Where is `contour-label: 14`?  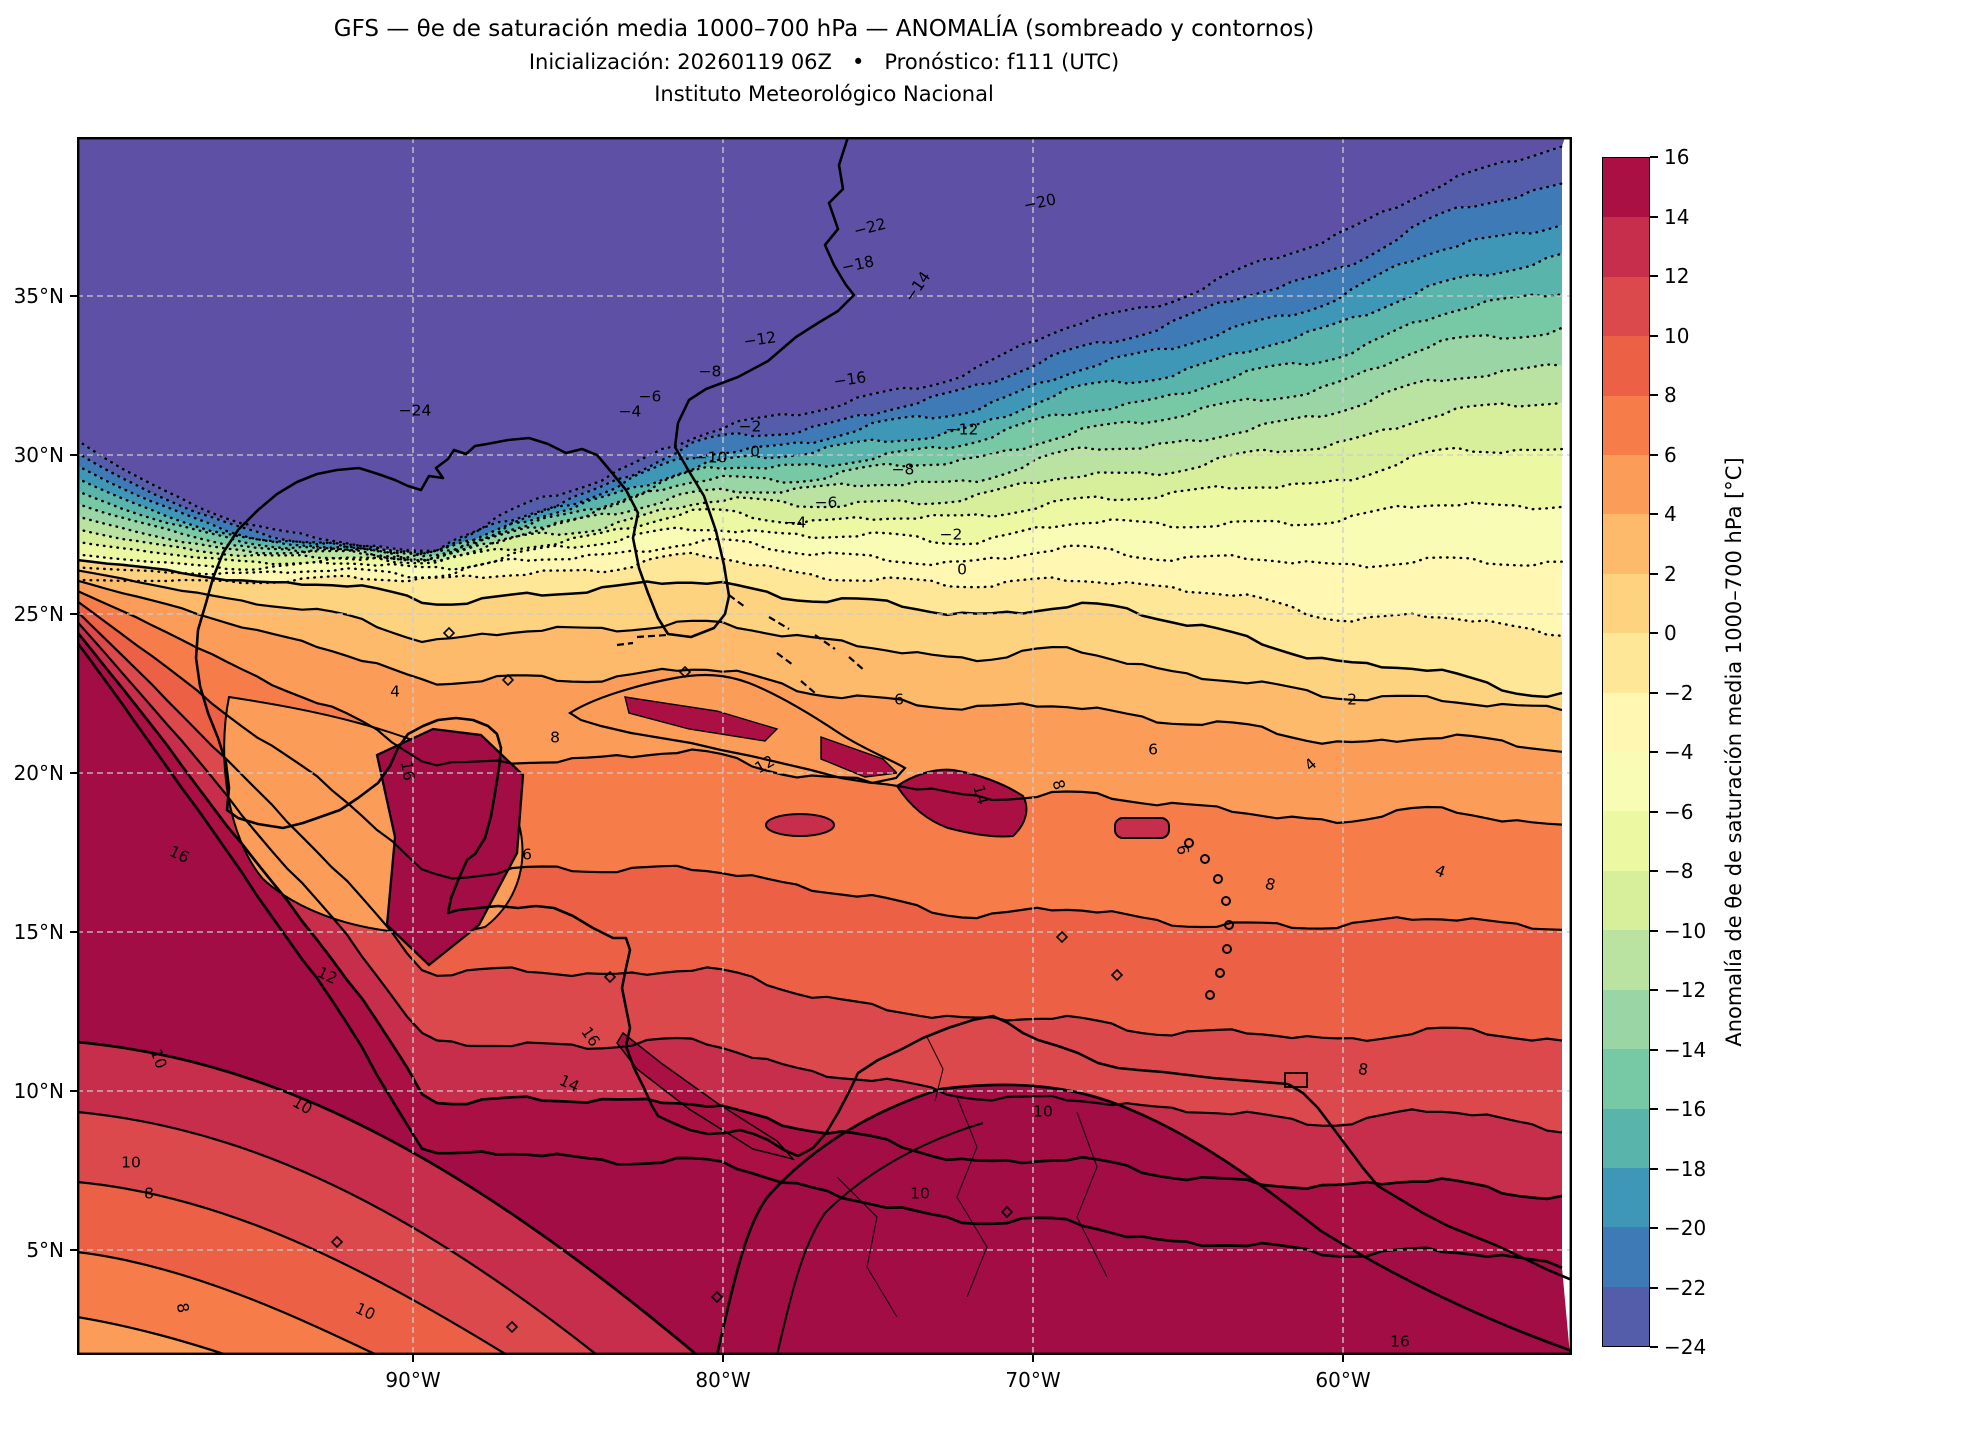 contour-label: 14 is located at coordinates (980, 795).